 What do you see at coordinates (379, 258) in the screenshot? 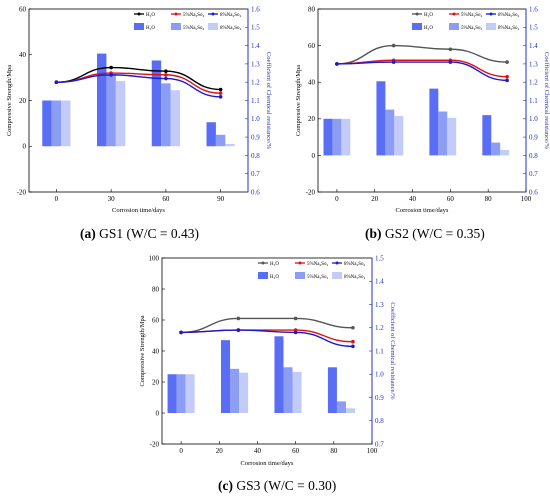
I see `y2tick-label-gs3-1.5: 1.5` at bounding box center [379, 258].